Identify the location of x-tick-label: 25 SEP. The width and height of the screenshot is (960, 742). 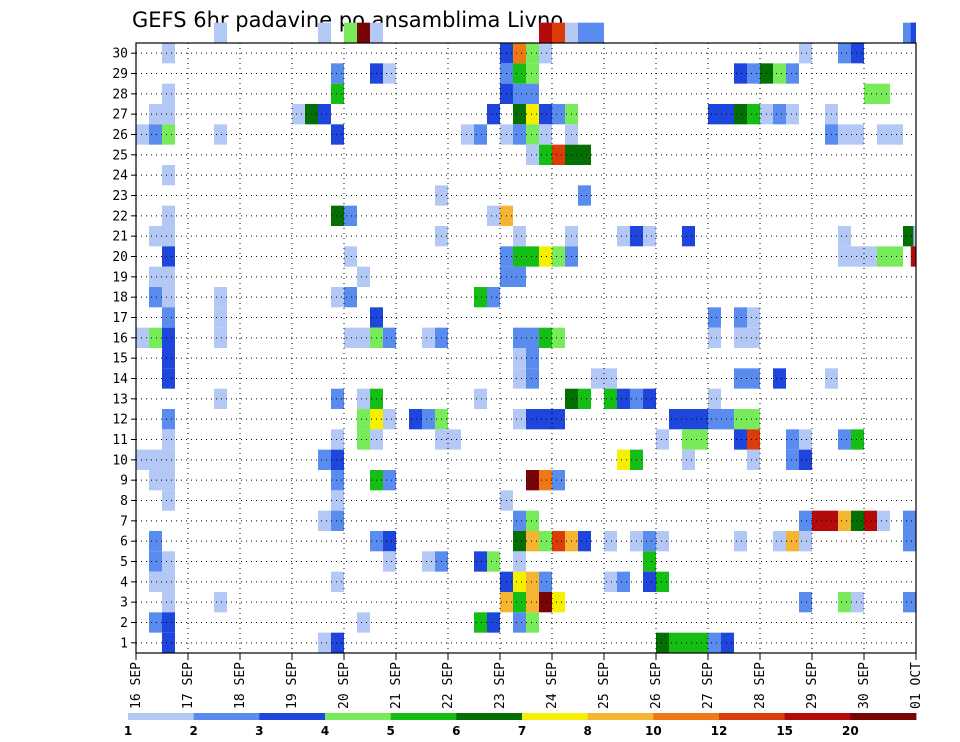
(604, 685).